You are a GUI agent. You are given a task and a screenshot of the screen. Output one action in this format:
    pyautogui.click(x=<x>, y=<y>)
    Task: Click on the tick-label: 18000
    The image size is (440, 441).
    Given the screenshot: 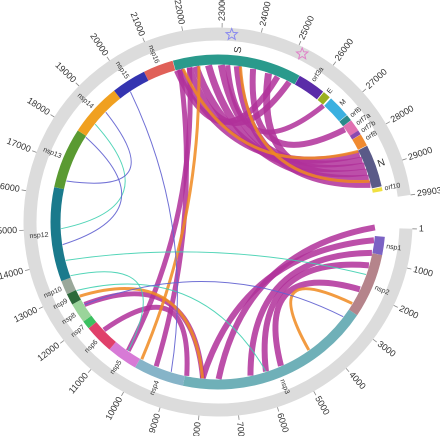 What is the action you would take?
    pyautogui.click(x=38, y=106)
    